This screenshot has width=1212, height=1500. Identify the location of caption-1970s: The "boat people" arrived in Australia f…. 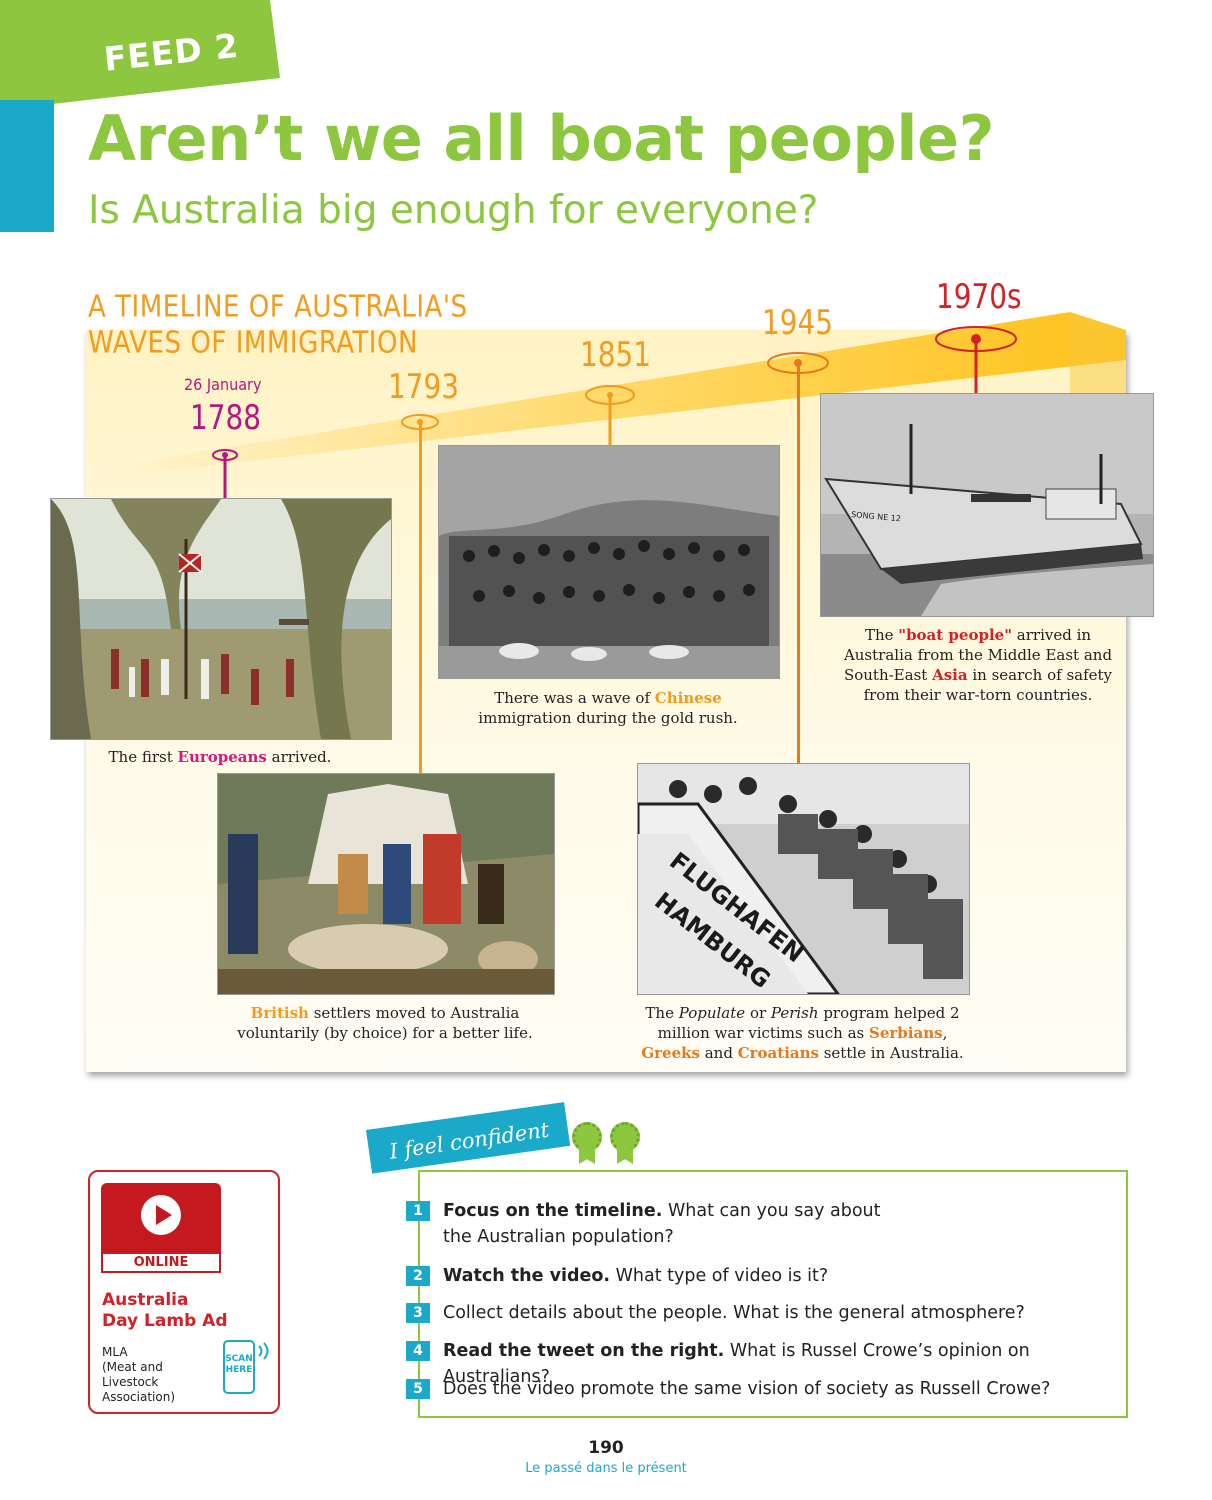
(978, 665).